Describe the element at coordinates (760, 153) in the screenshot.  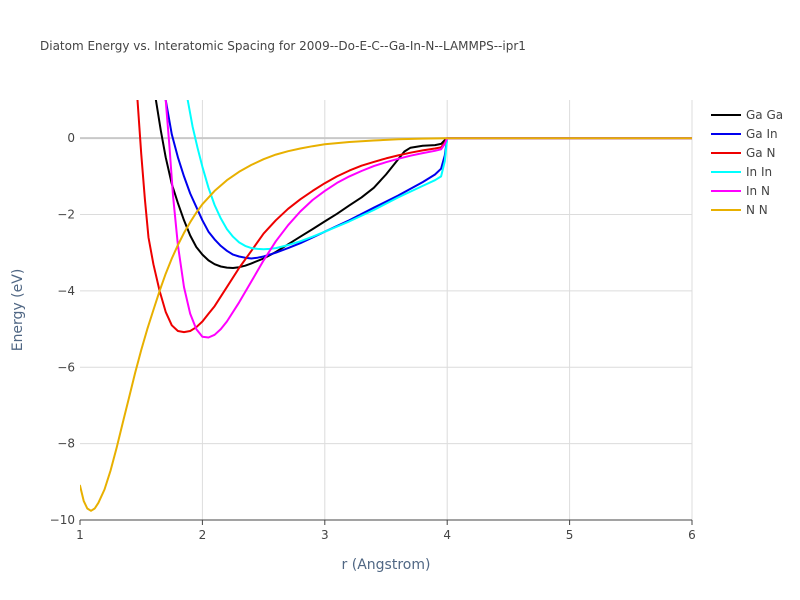
I see `legend-label: Ga N` at that location.